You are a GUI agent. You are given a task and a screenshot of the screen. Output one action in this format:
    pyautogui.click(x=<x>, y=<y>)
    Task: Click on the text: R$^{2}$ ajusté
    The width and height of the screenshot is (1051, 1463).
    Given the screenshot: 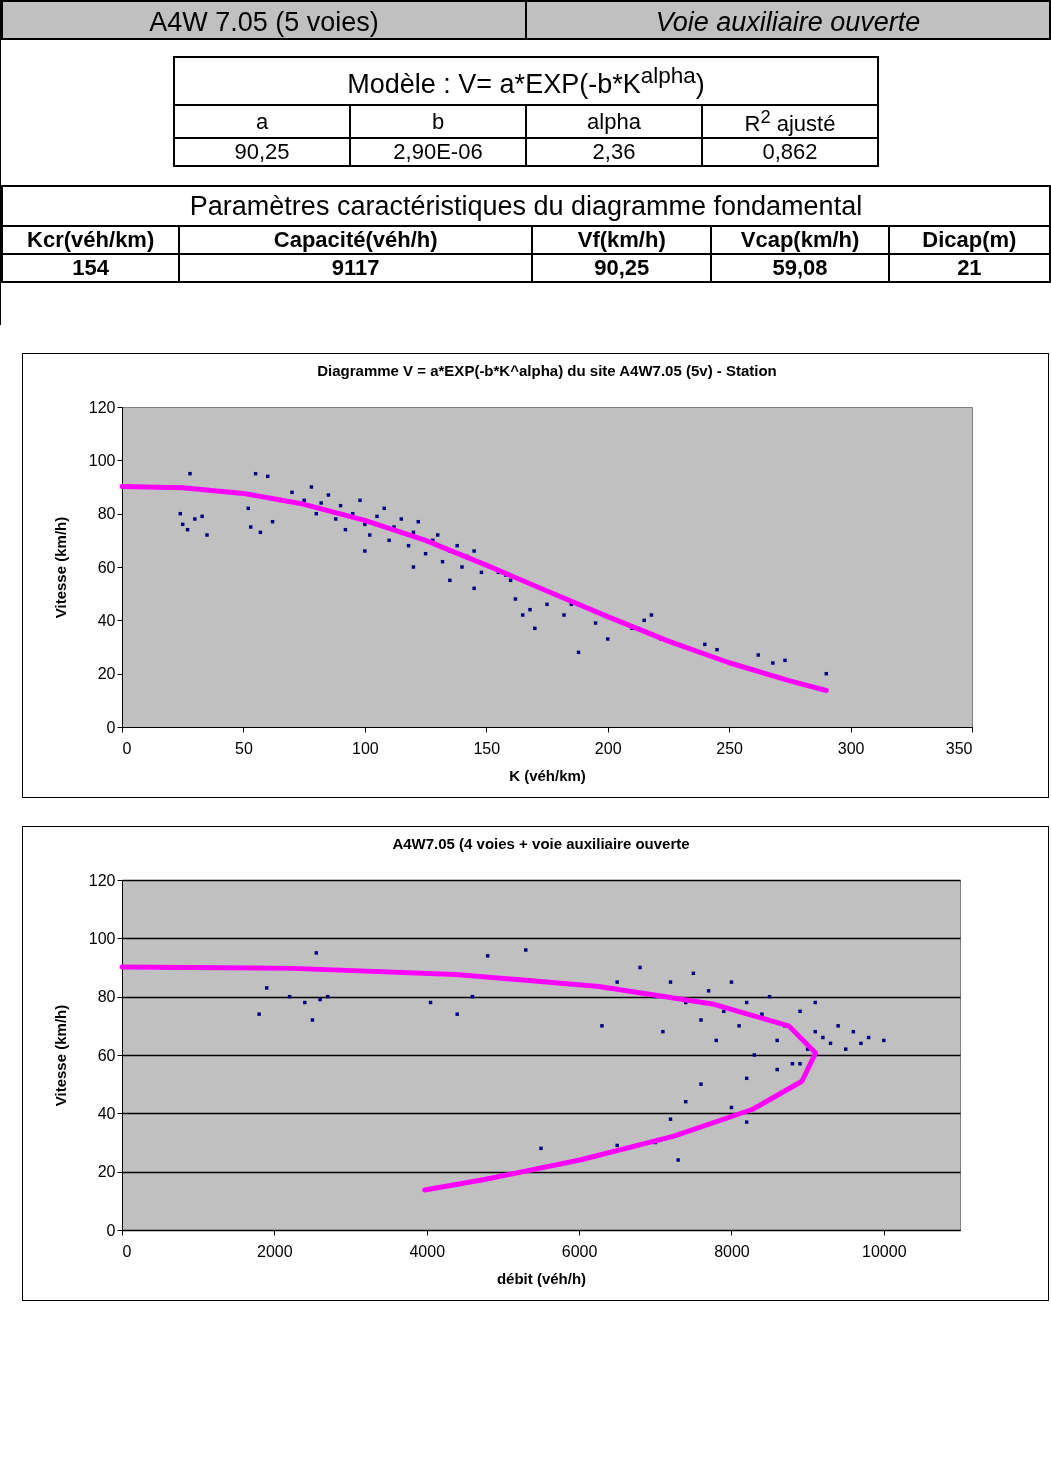 What is the action you would take?
    pyautogui.click(x=790, y=122)
    